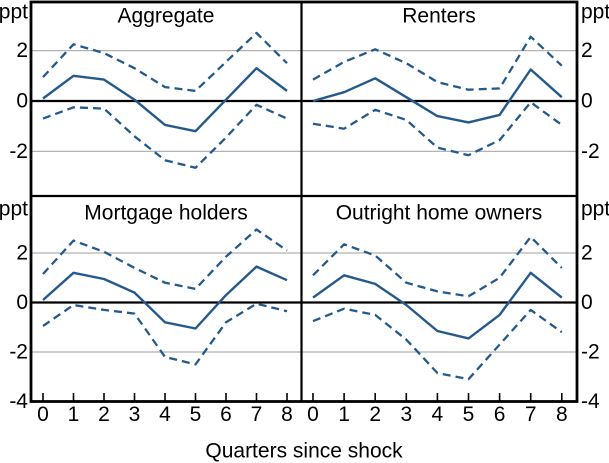  What do you see at coordinates (438, 414) in the screenshot?
I see `x-tick-label-col1: 4` at bounding box center [438, 414].